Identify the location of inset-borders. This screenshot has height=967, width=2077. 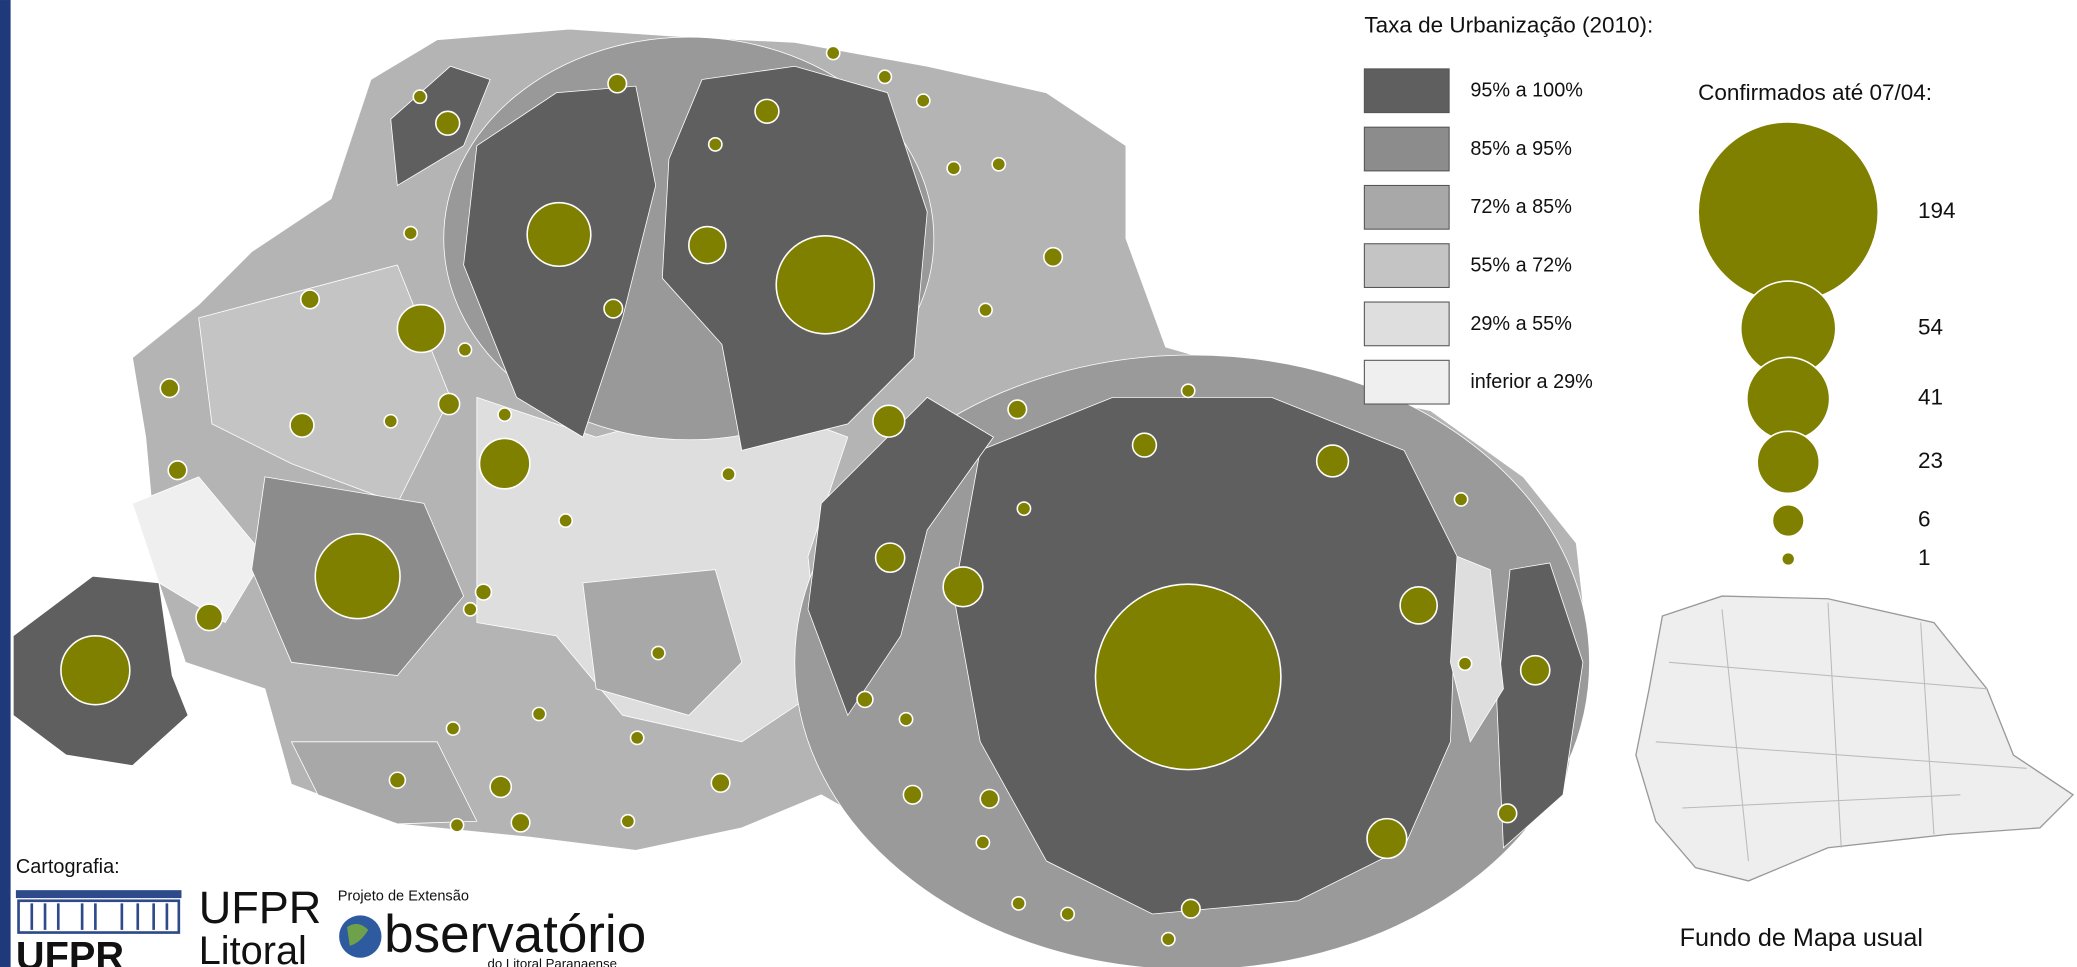
(1841, 732).